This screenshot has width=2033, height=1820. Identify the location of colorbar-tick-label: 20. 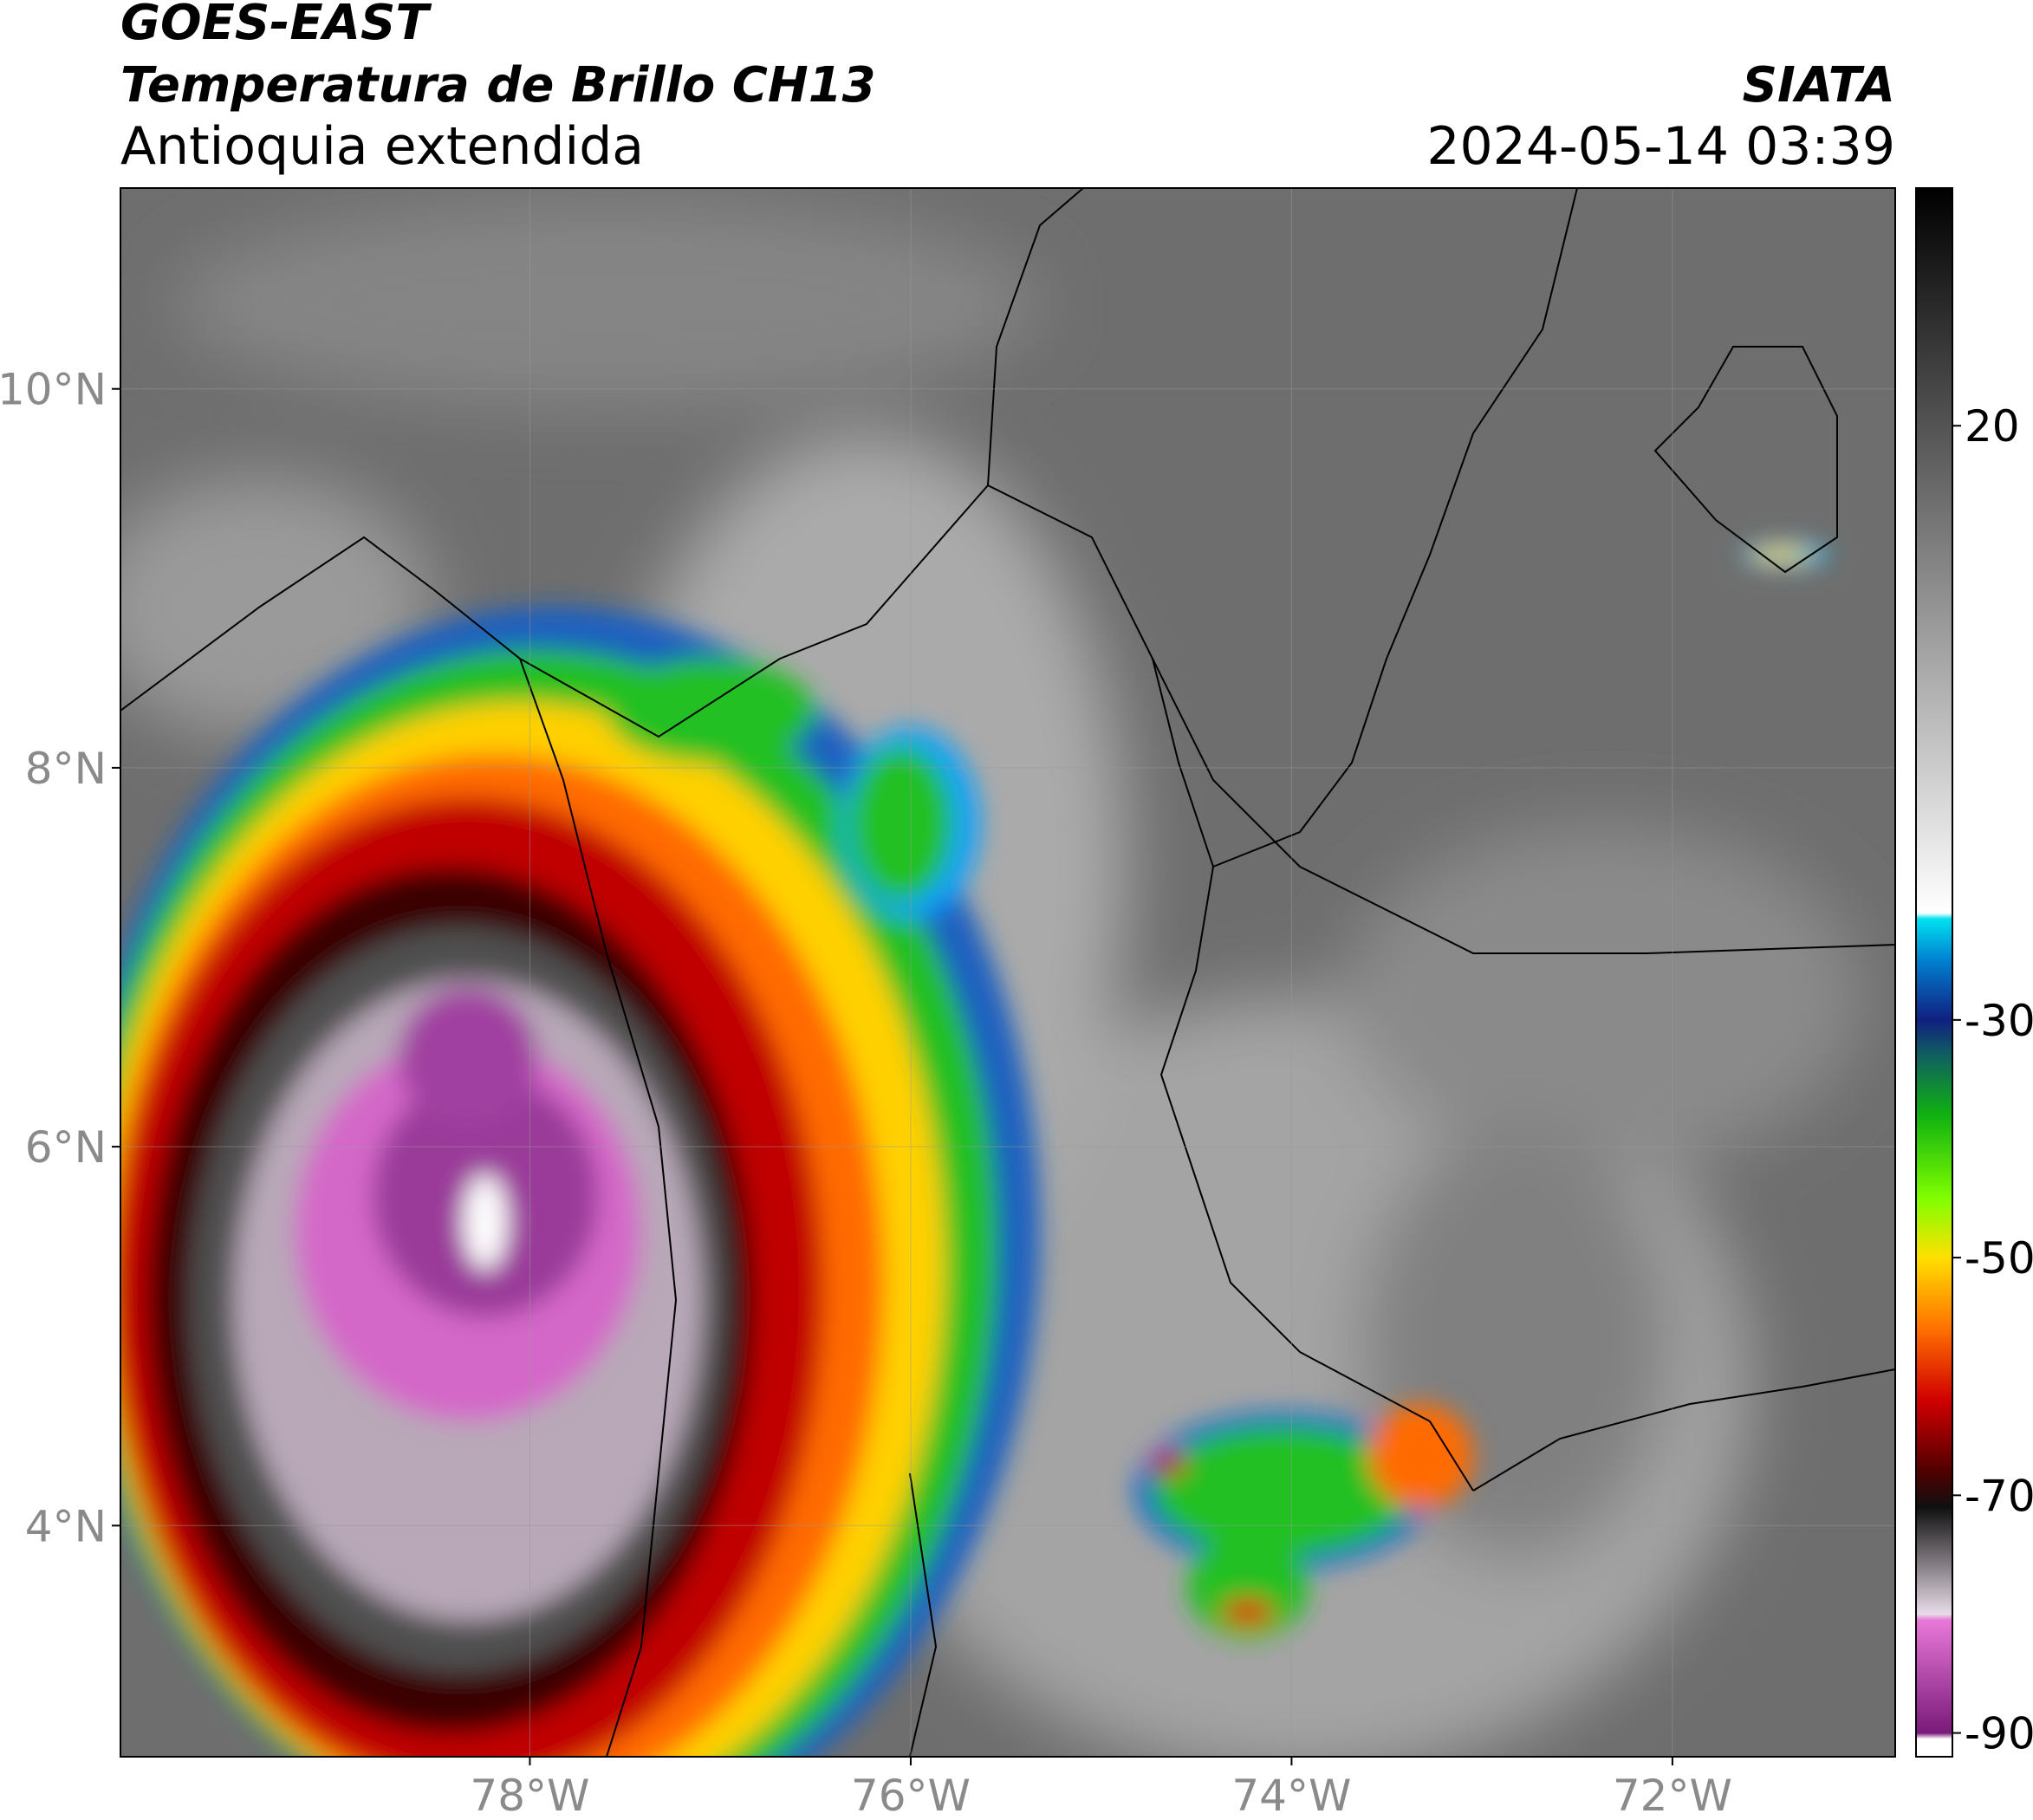
(1992, 426).